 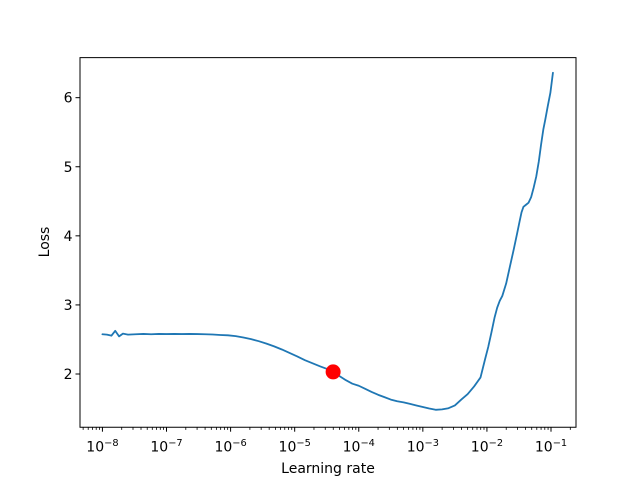 I want to click on y-tick-label: 5, so click(x=68, y=168).